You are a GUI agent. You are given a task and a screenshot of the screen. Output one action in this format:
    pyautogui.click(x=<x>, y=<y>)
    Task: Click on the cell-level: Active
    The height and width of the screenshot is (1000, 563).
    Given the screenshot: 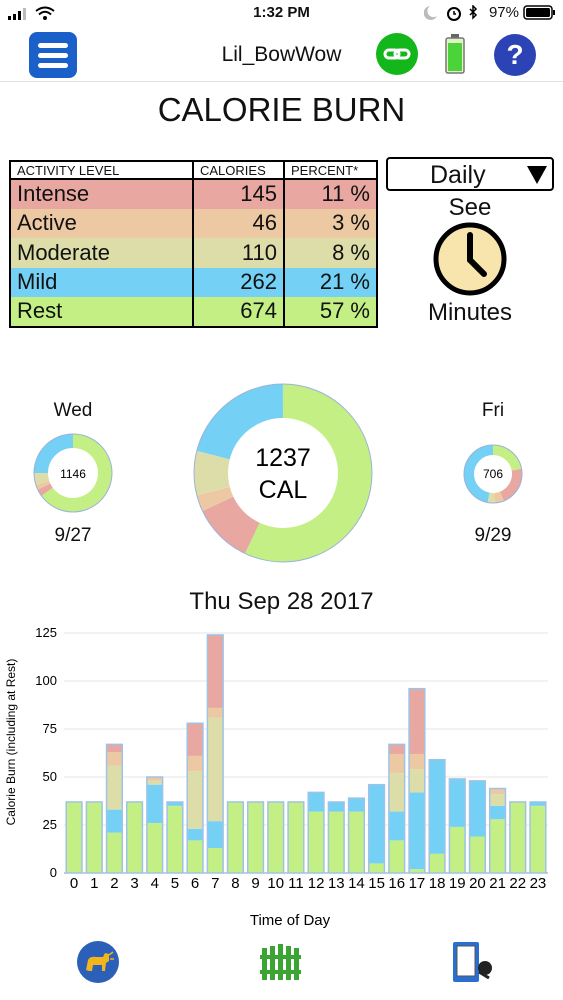 What is the action you would take?
    pyautogui.click(x=101, y=223)
    